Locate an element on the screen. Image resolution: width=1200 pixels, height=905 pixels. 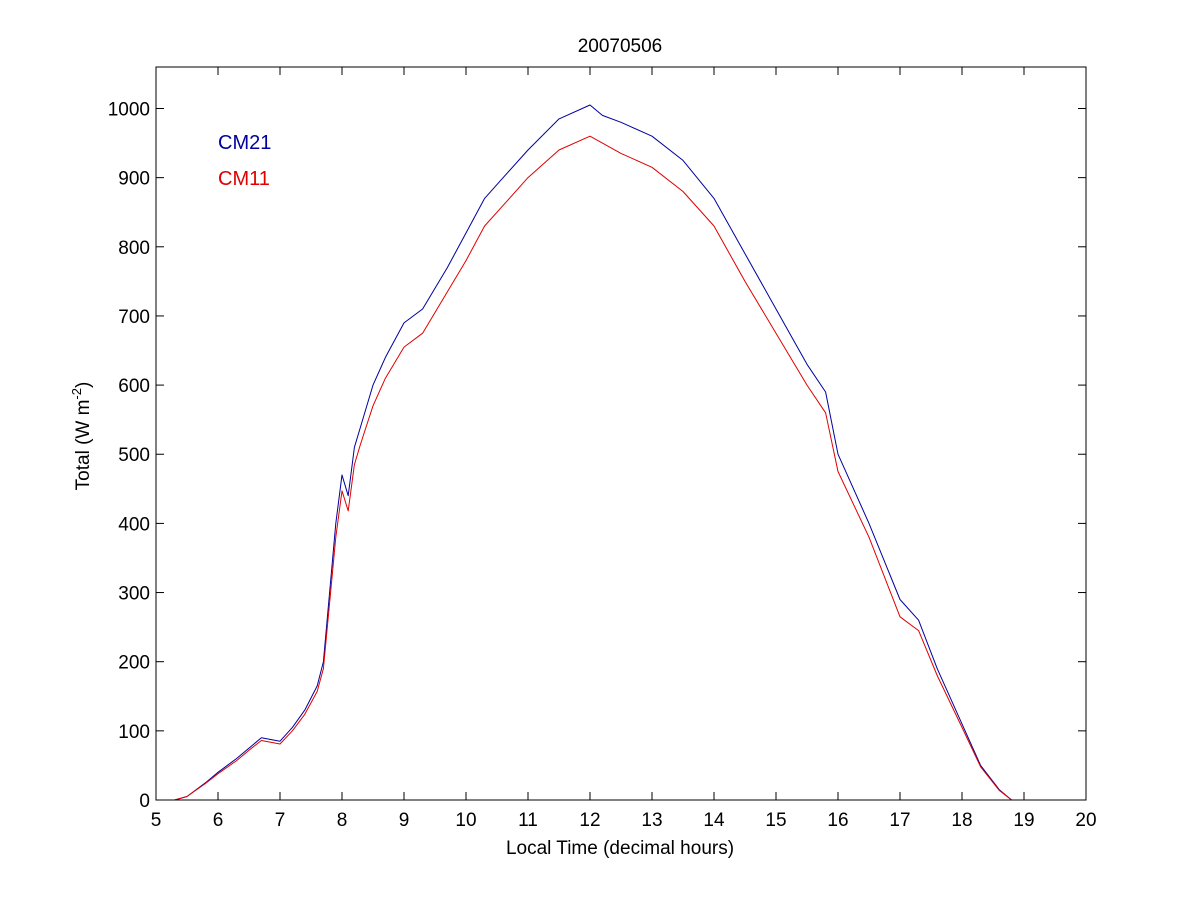
x-axis-label: Local Time (decimal hours) is located at coordinates (620, 848).